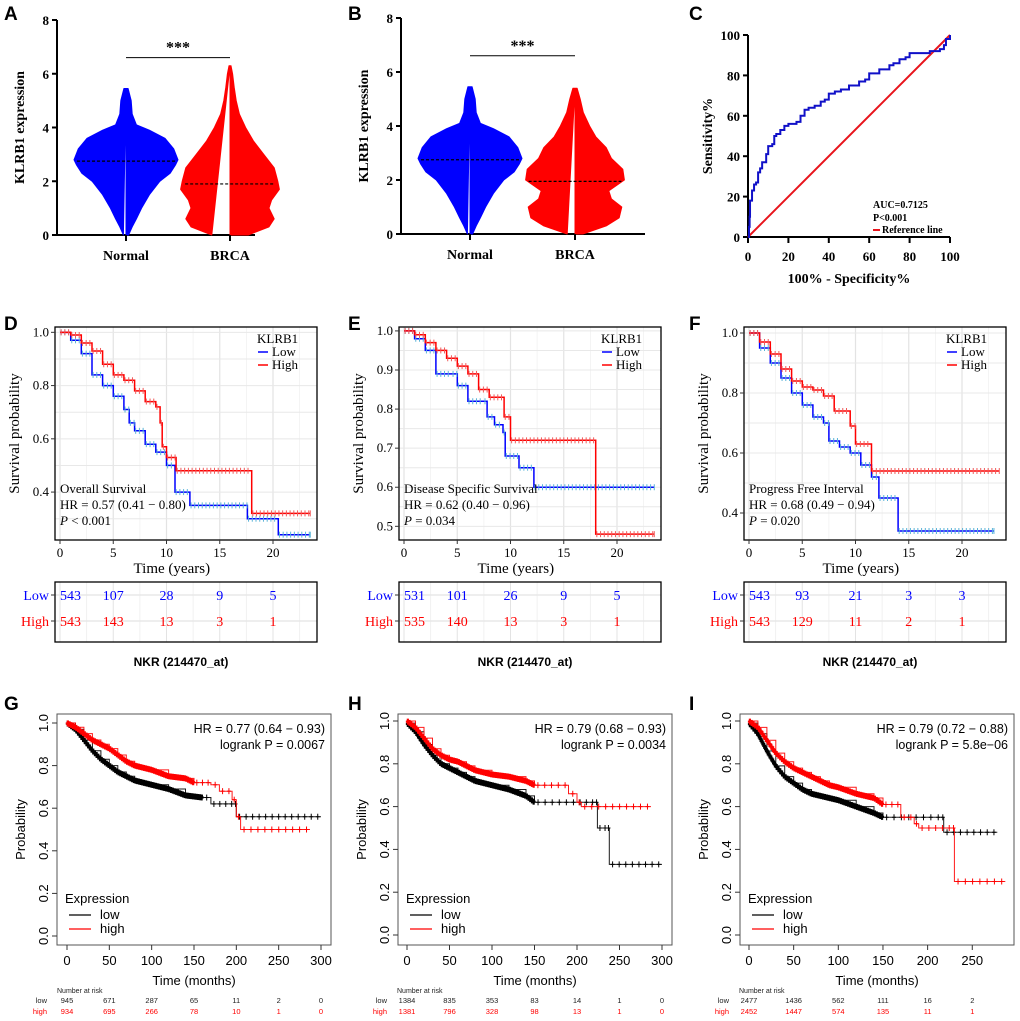 The height and width of the screenshot is (1021, 1020). Describe the element at coordinates (724, 622) in the screenshot. I see `risk-row-label-high: High` at that location.